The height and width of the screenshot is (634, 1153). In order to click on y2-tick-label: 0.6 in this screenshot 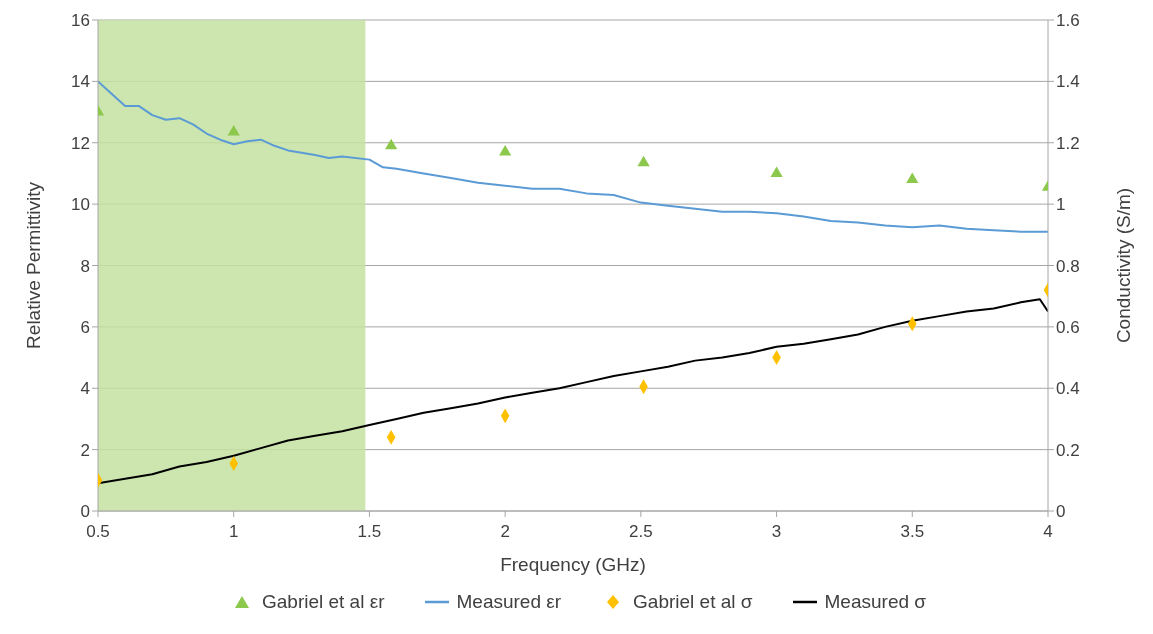, I will do `click(1068, 327)`.